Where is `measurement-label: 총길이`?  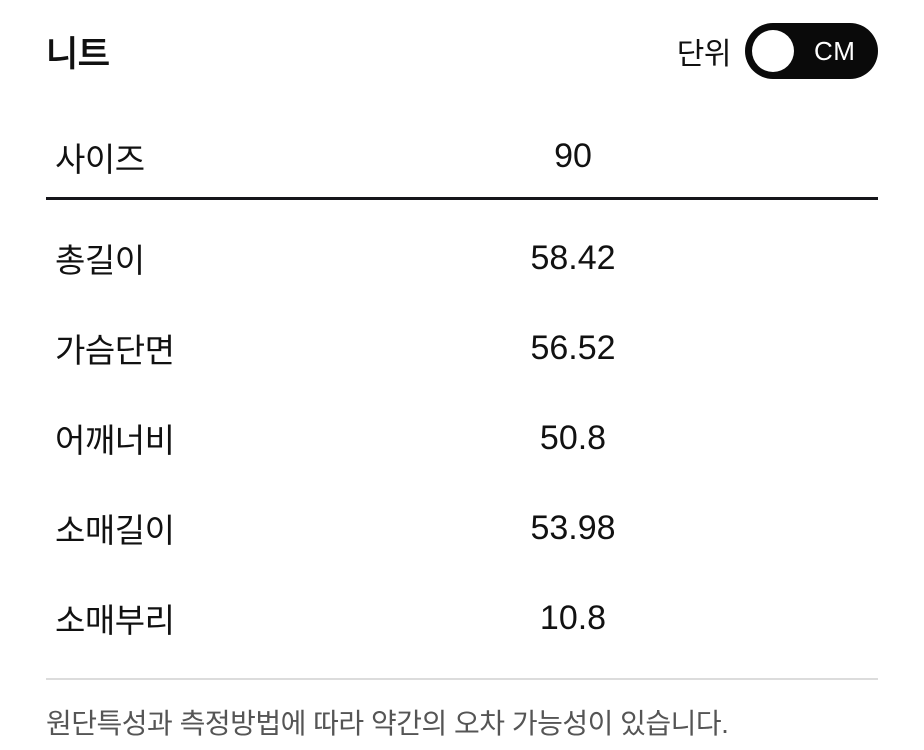 measurement-label: 총길이 is located at coordinates (100, 260).